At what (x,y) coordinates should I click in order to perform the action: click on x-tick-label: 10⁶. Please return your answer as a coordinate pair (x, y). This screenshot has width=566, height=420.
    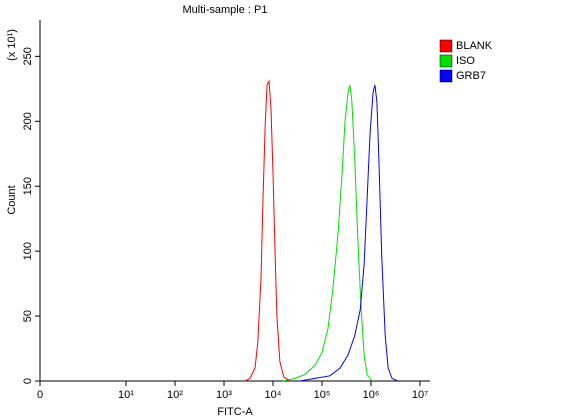
    Looking at the image, I should click on (371, 395).